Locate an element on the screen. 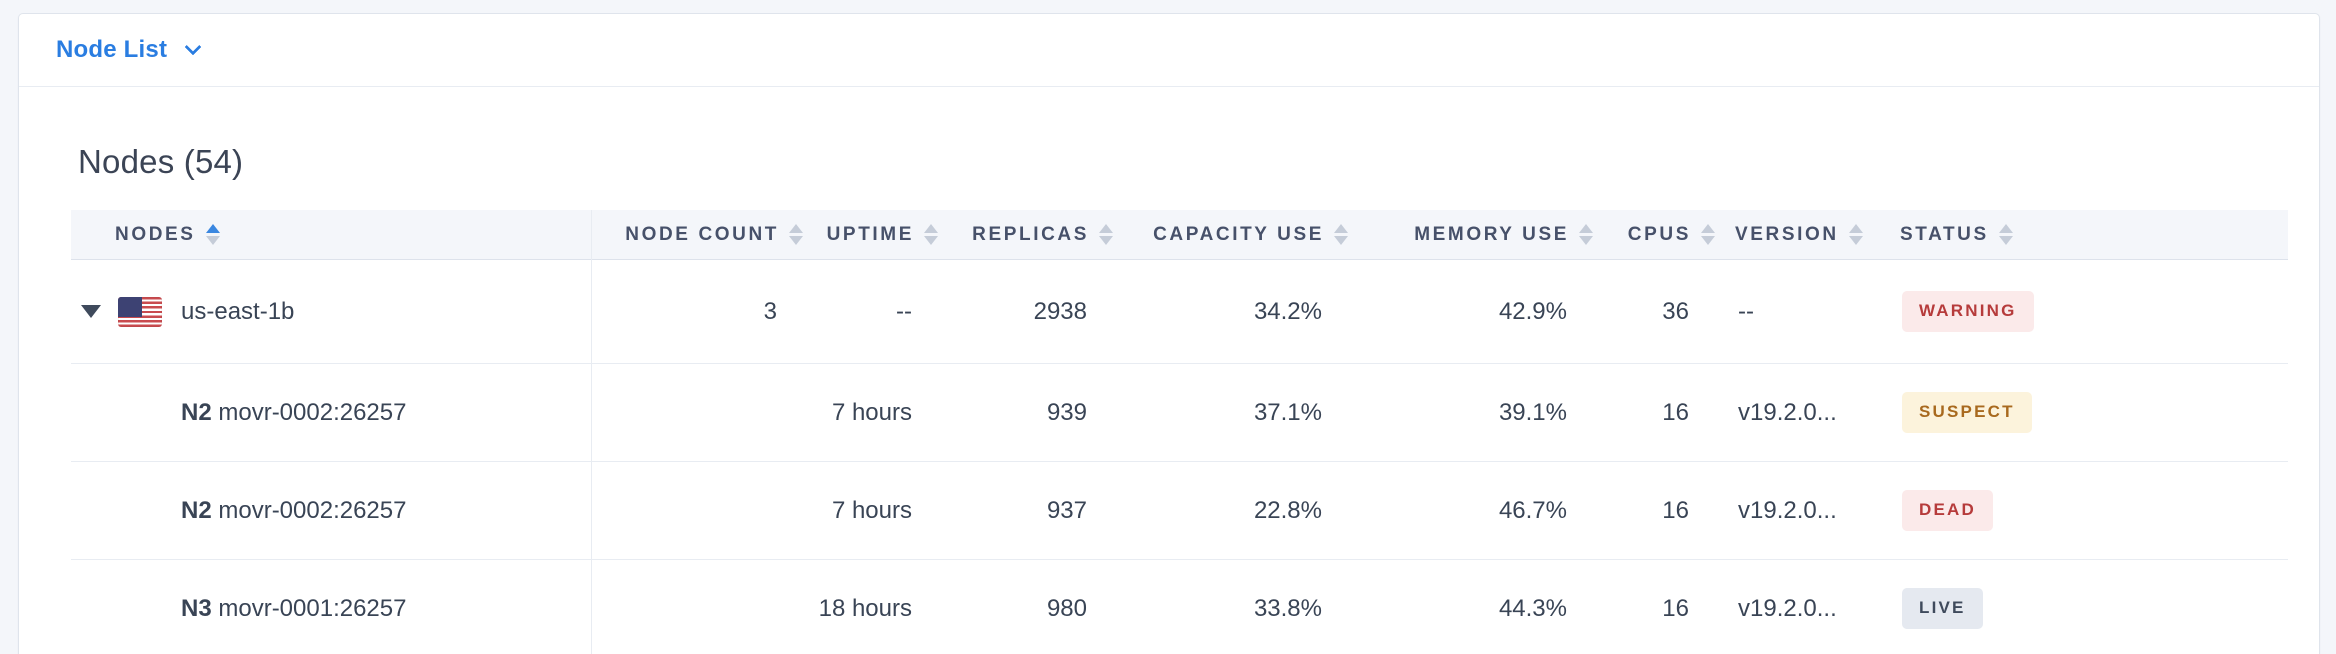 The width and height of the screenshot is (2336, 654). status-badge: SUSPECT is located at coordinates (1967, 412).